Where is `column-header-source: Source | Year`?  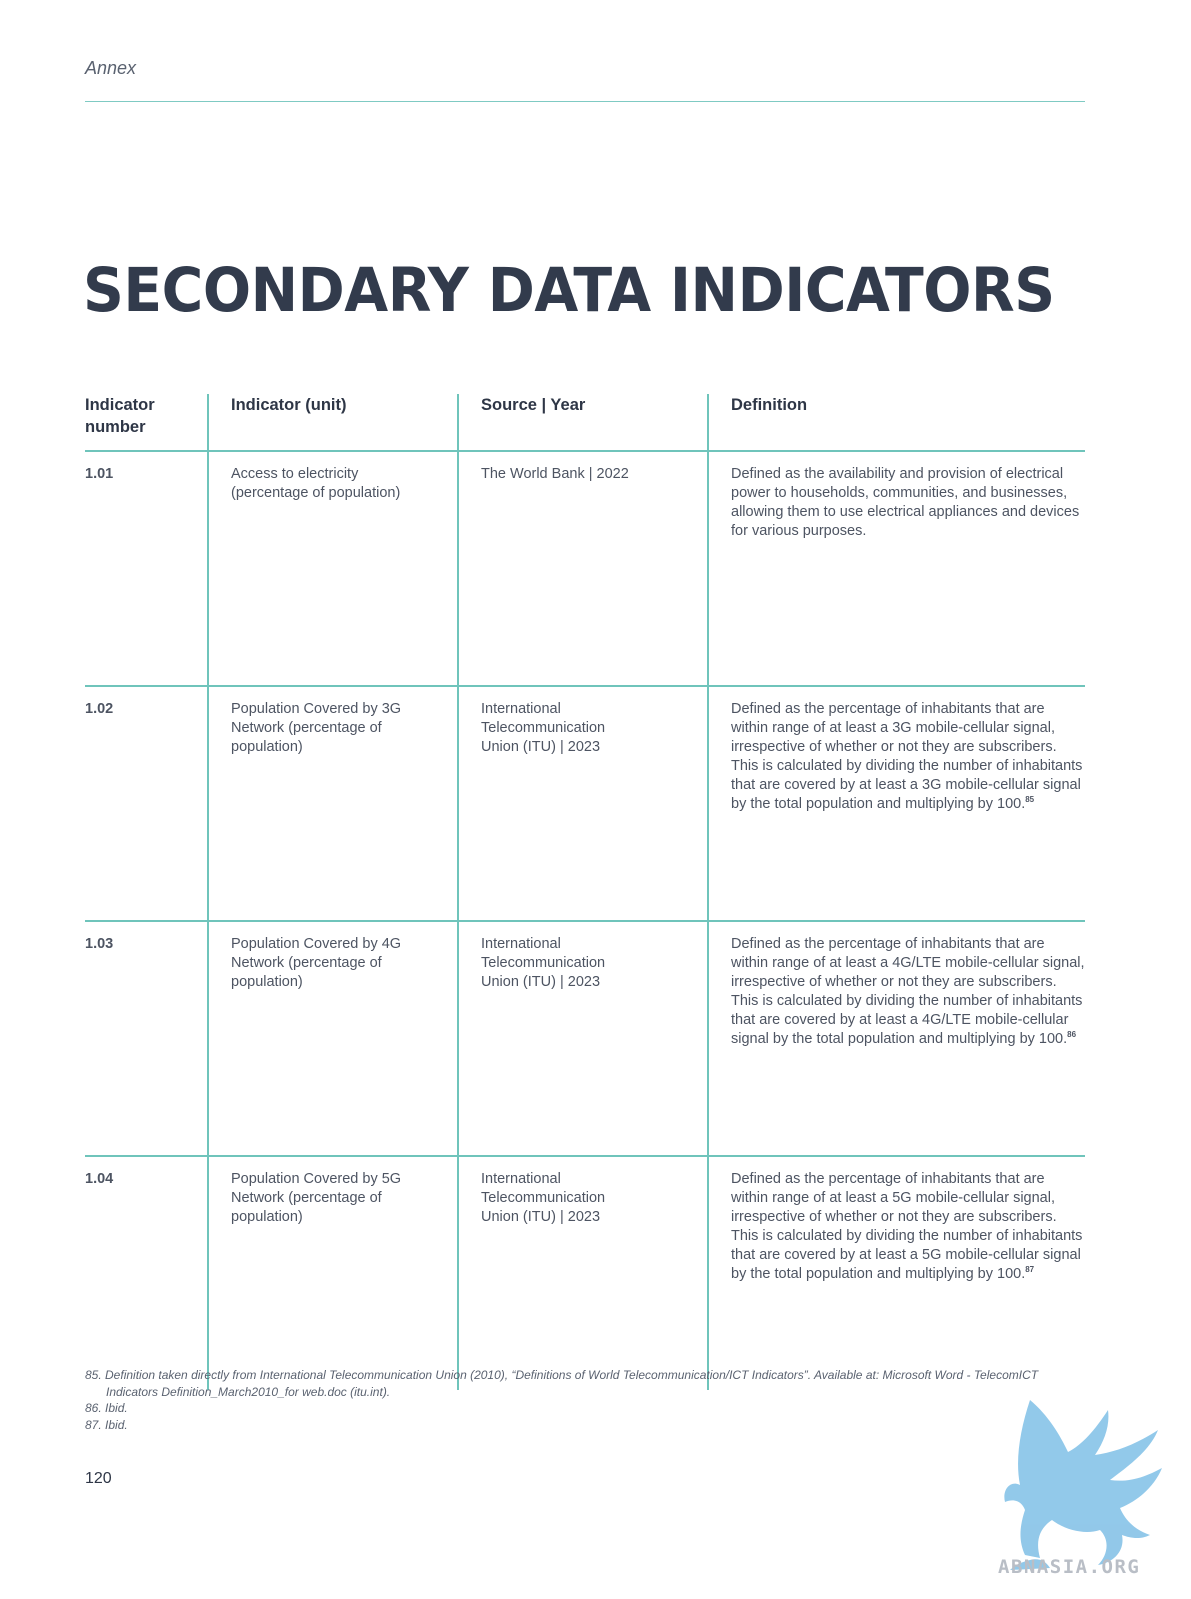 column-header-source: Source | Year is located at coordinates (582, 423).